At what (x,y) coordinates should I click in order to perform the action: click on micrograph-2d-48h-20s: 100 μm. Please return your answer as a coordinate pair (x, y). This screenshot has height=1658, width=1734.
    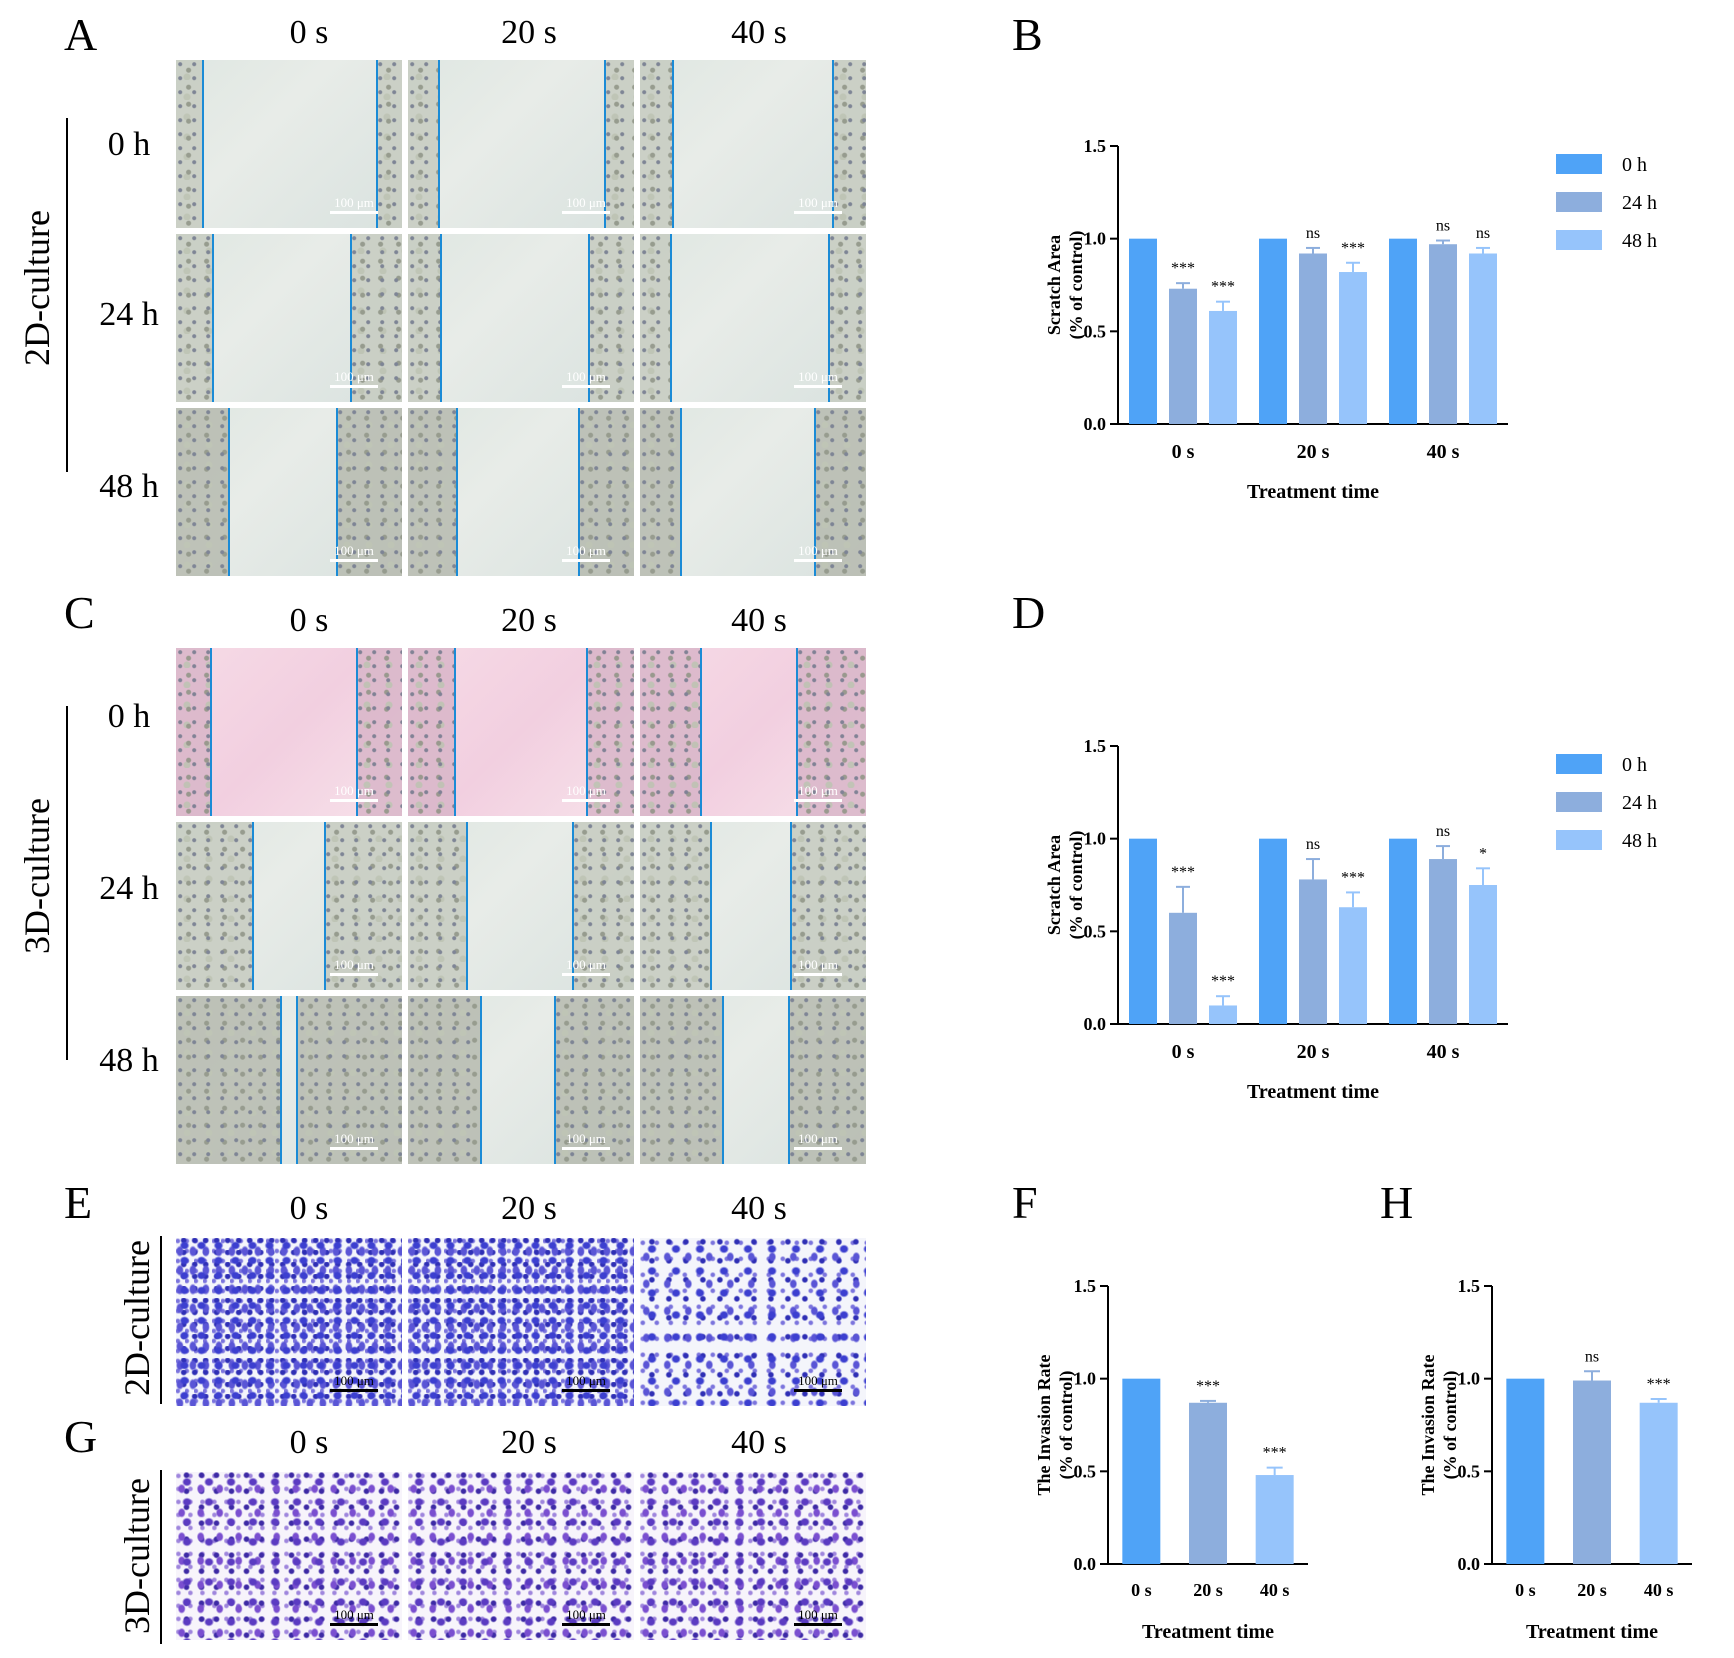
    Looking at the image, I should click on (521, 492).